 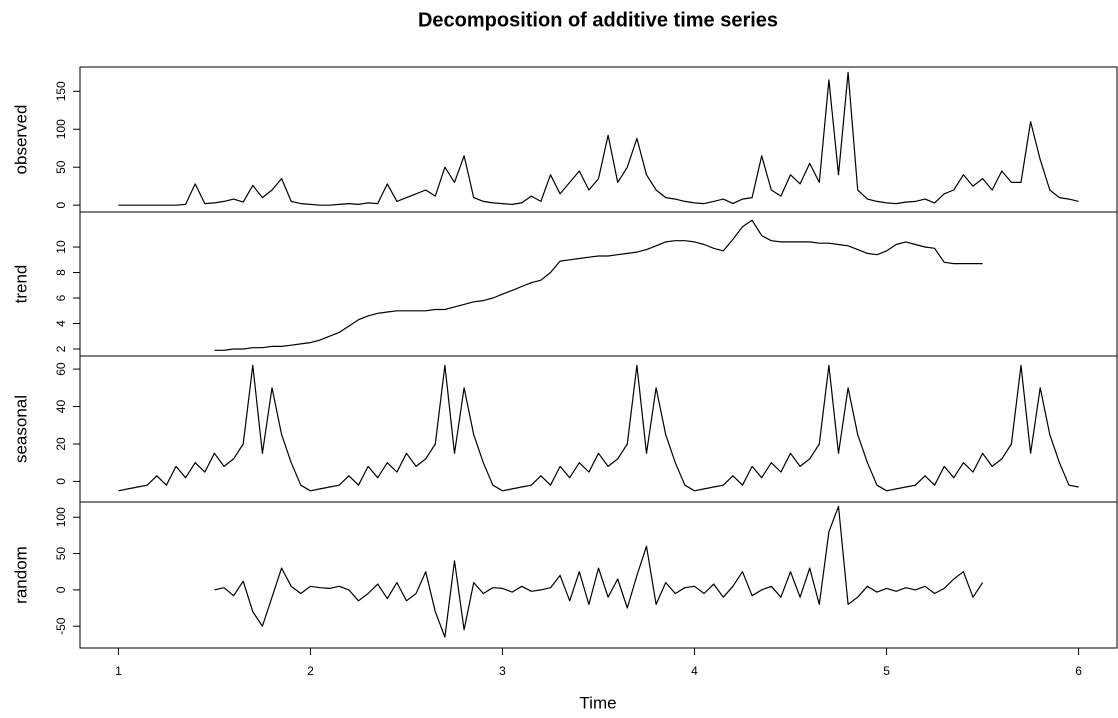 I want to click on x-tick-label: 1, so click(x=118, y=671).